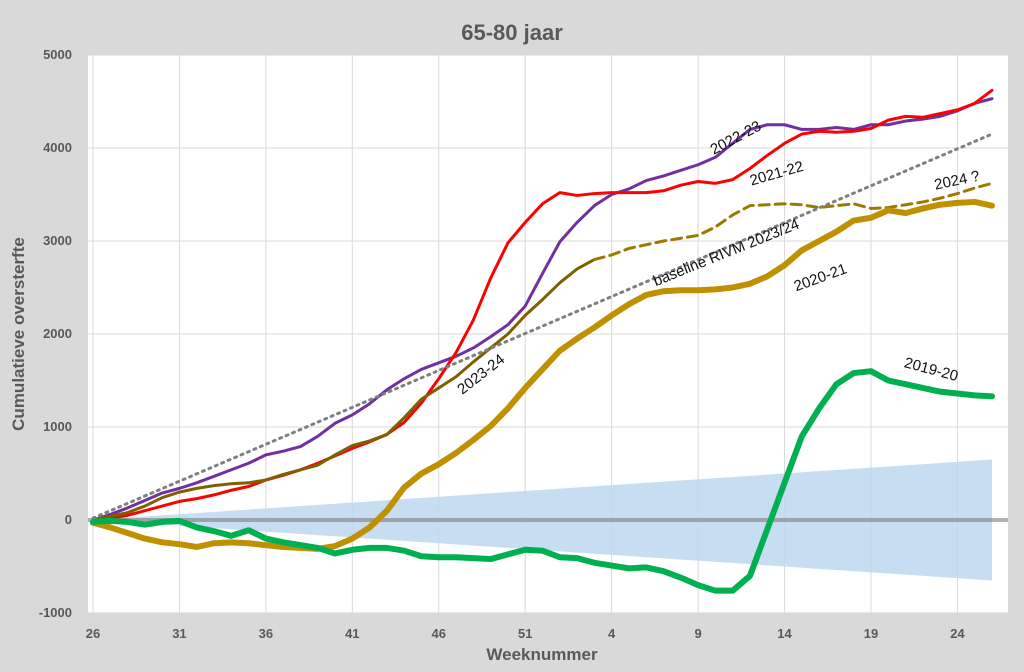  Describe the element at coordinates (57, 426) in the screenshot. I see `y-tick-label: 1000` at that location.